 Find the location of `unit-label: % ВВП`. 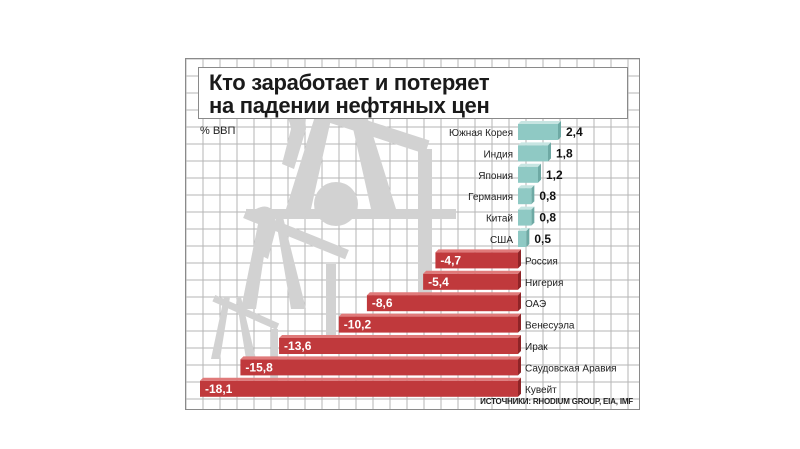

unit-label: % ВВП is located at coordinates (218, 131).